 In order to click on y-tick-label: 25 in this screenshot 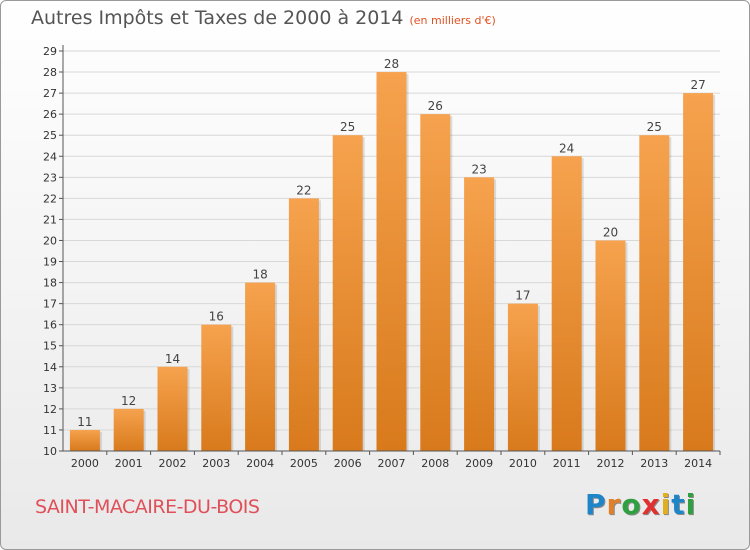, I will do `click(50, 135)`.